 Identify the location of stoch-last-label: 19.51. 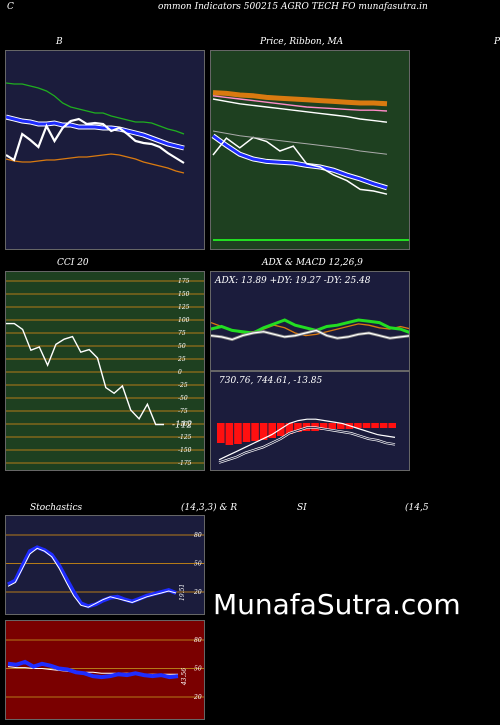
(182, 592).